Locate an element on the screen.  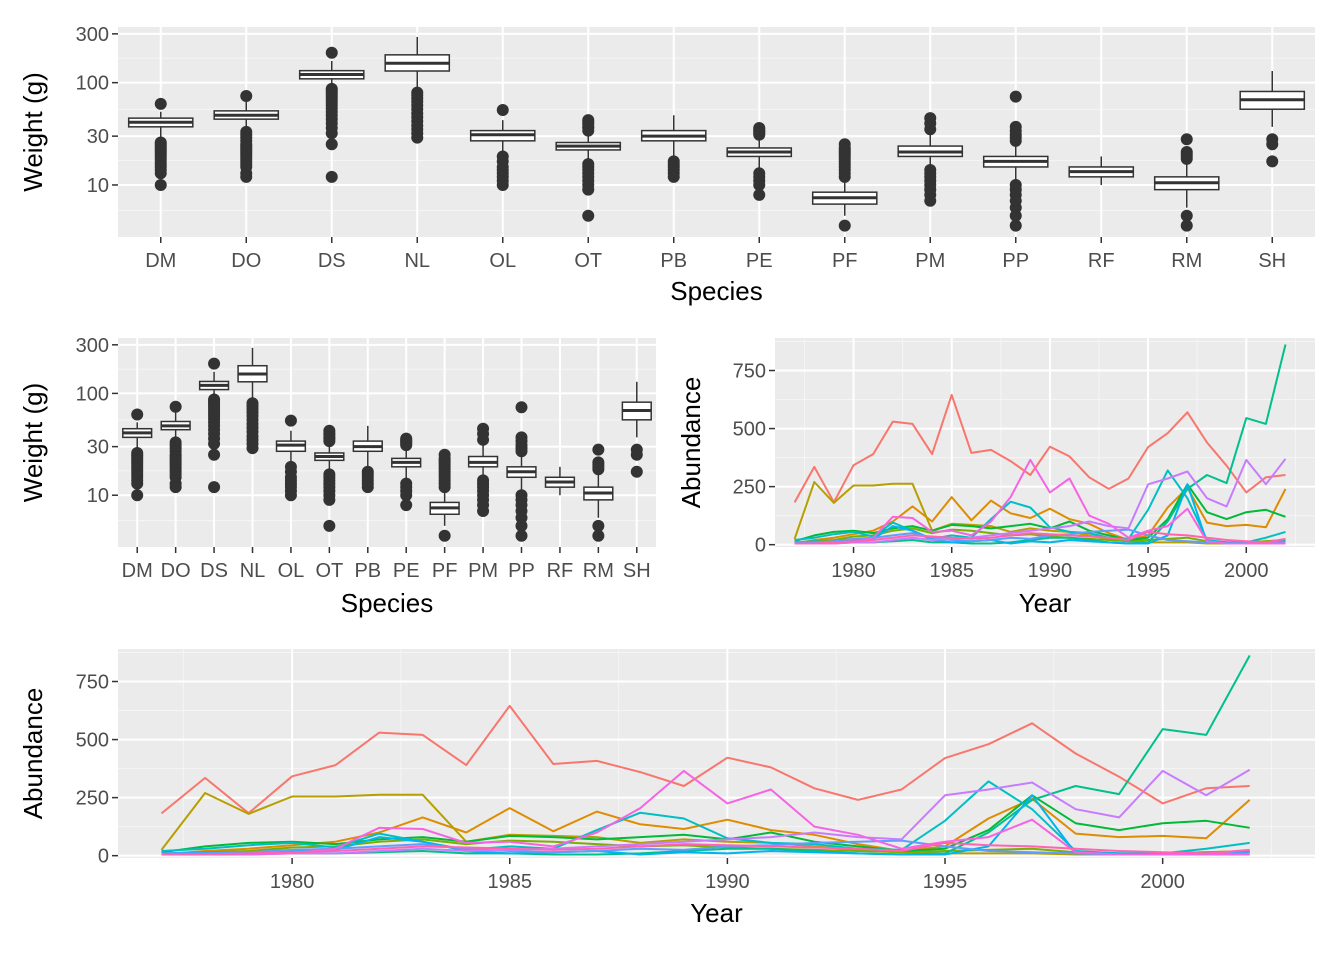
x-tick-label-PM: PM is located at coordinates (483, 571).